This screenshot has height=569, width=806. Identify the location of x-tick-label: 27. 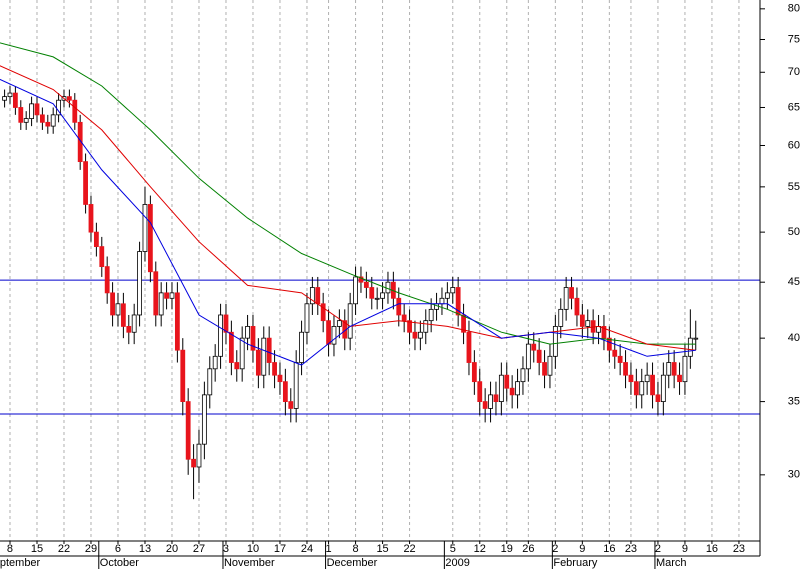
(199, 549).